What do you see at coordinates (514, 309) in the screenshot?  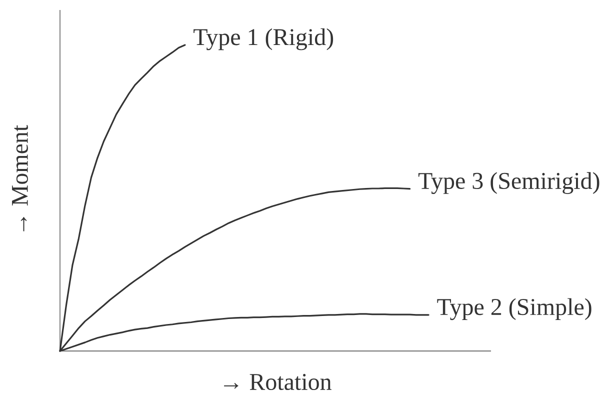 I see `series-label: Type 2 (Simple)` at bounding box center [514, 309].